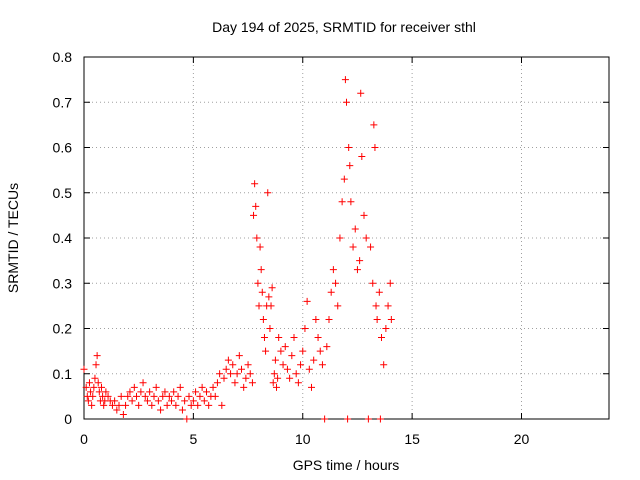  What do you see at coordinates (63, 329) in the screenshot?
I see `y-tick-label: 0.2` at bounding box center [63, 329].